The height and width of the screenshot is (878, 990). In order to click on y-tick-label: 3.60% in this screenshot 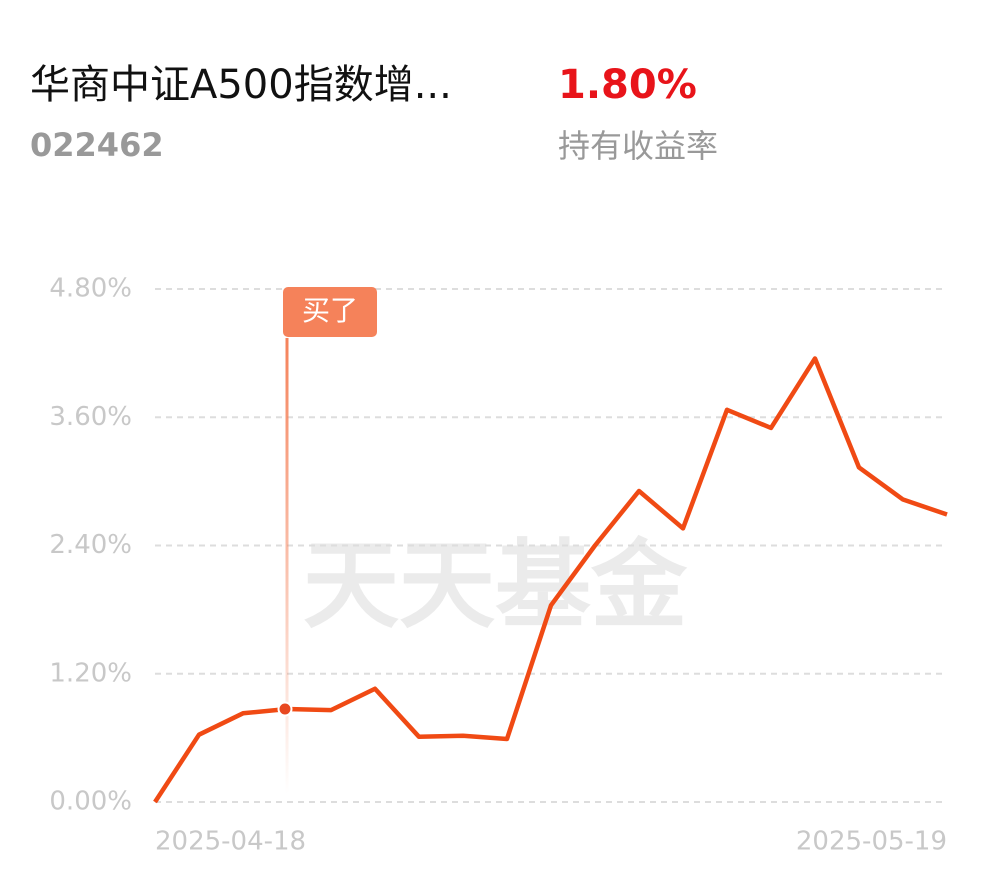, I will do `click(90, 417)`.